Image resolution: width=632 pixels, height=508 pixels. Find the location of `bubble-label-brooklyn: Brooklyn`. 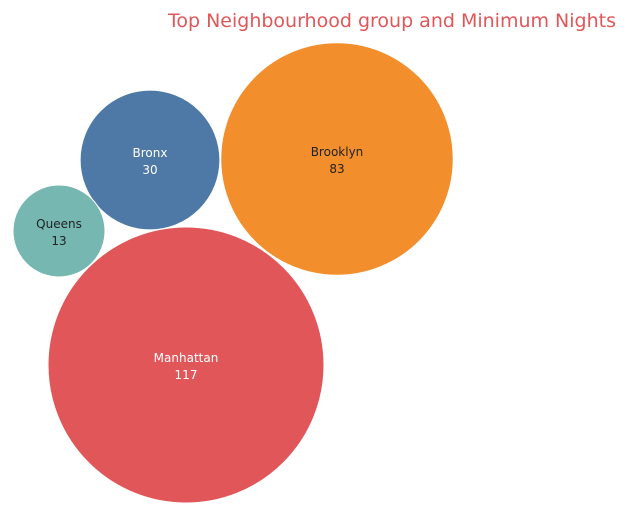

bubble-label-brooklyn: Brooklyn is located at coordinates (337, 152).